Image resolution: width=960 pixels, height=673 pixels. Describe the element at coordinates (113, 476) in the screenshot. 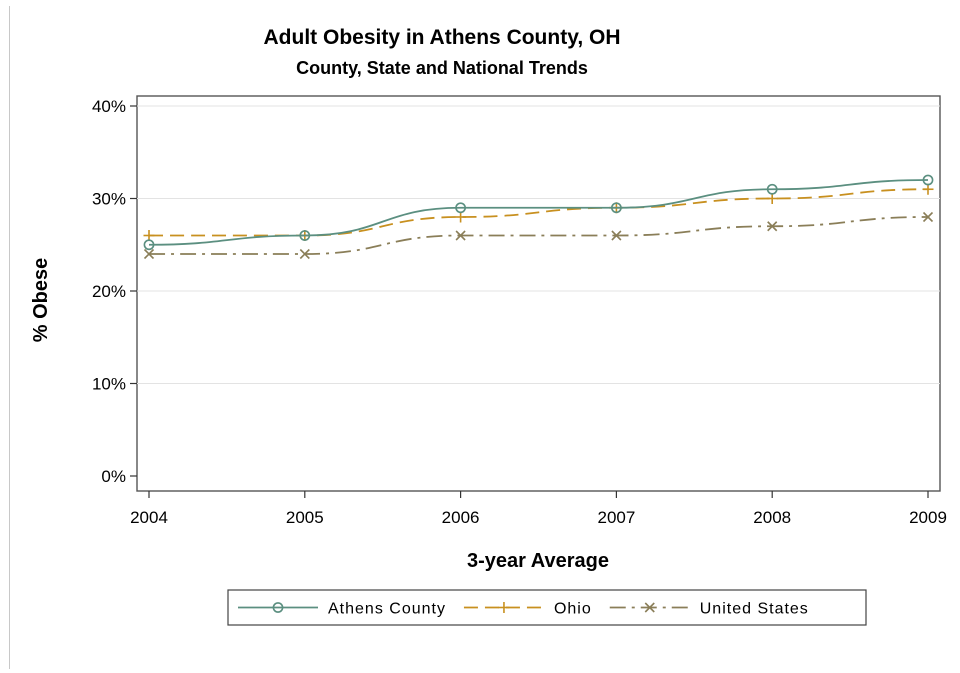

I see `y-tick-label: 0%` at that location.